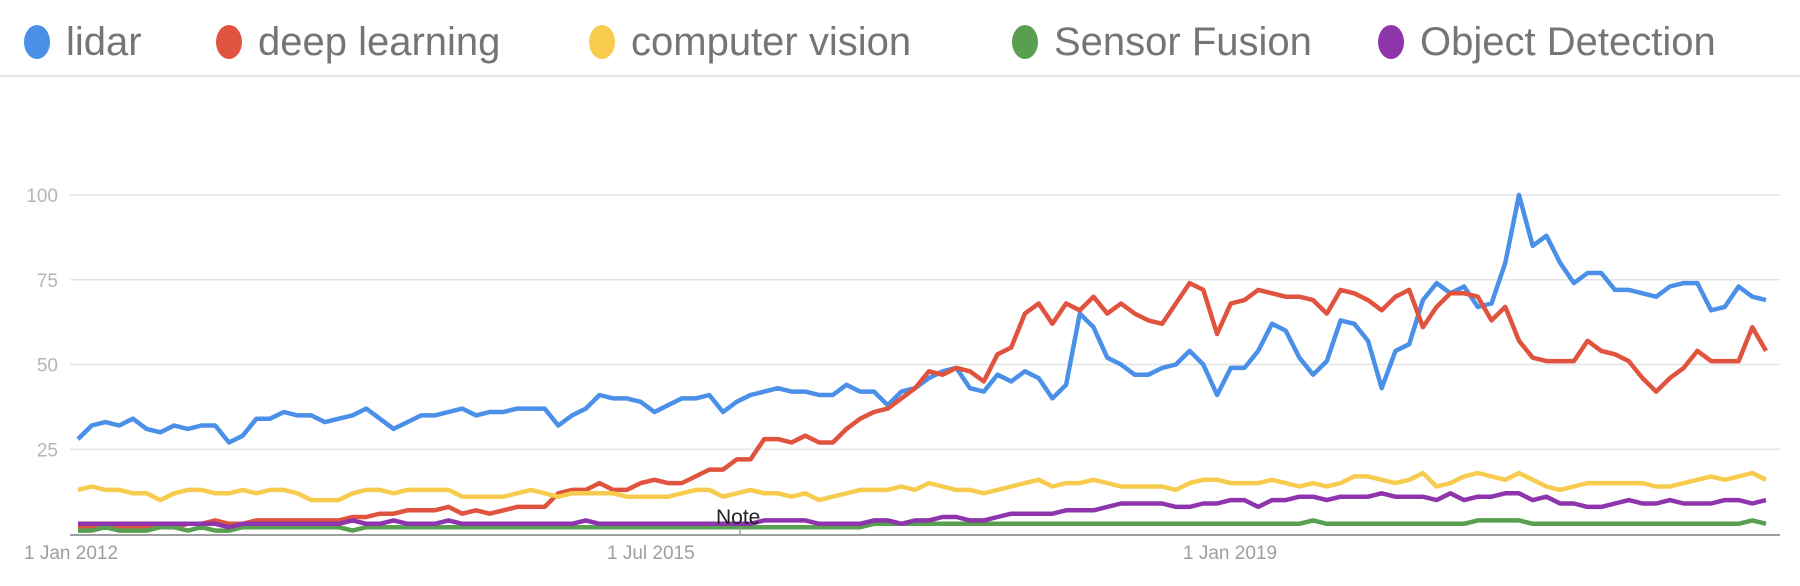  What do you see at coordinates (922, 525) in the screenshot?
I see `series-line-sensor-fusion` at bounding box center [922, 525].